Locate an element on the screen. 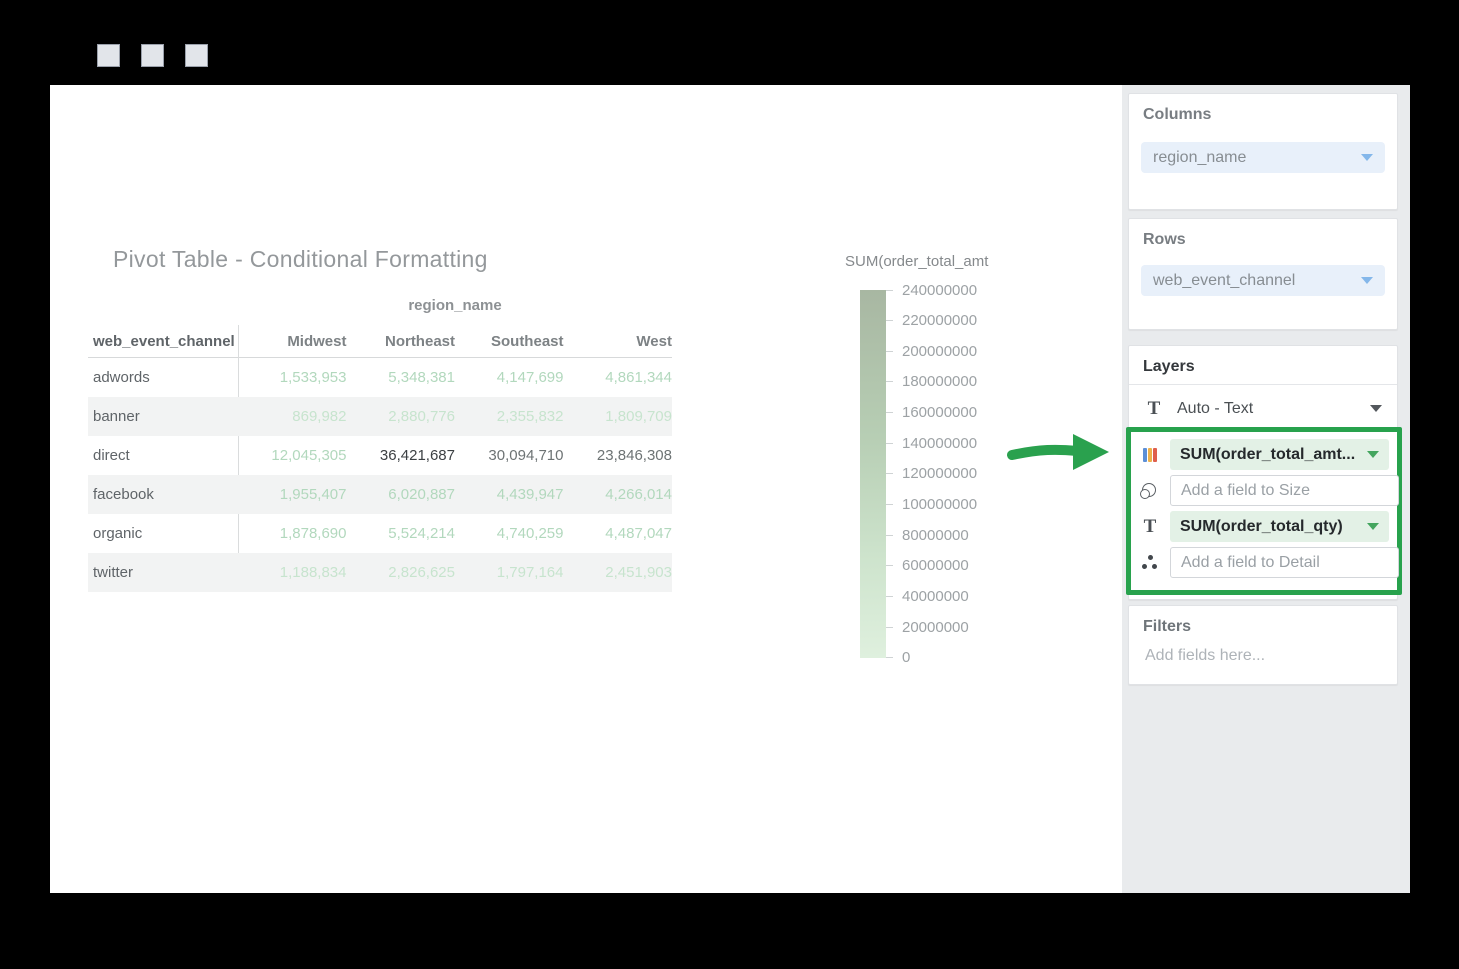 Image resolution: width=1459 pixels, height=969 pixels. rows-section-label: Rows is located at coordinates (1164, 239).